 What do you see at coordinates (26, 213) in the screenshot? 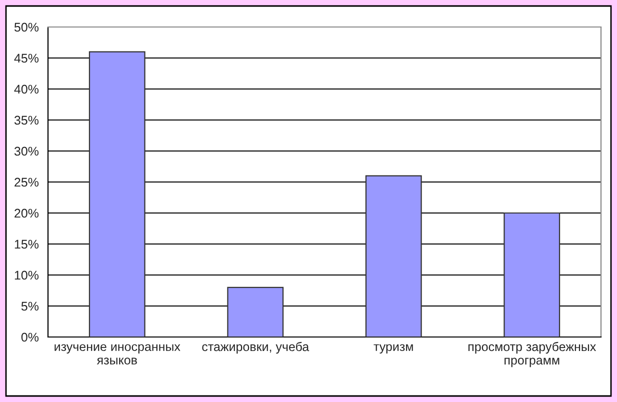
I see `y-tick-label: 20%` at bounding box center [26, 213].